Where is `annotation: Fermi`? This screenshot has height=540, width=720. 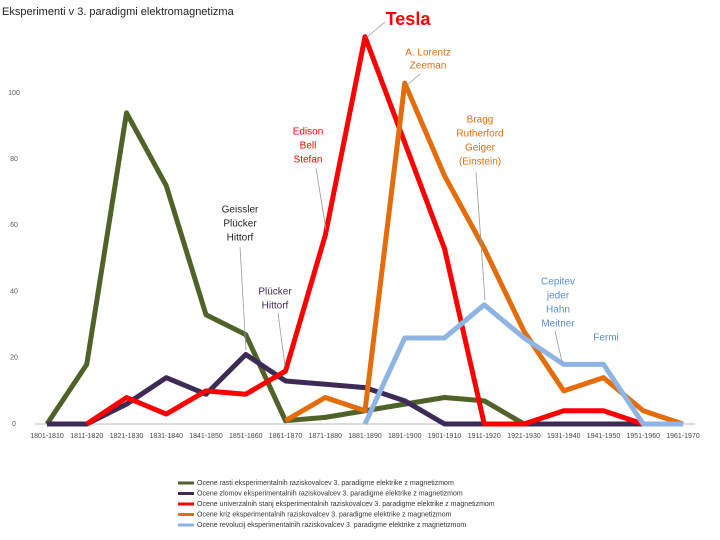
annotation: Fermi is located at coordinates (606, 338).